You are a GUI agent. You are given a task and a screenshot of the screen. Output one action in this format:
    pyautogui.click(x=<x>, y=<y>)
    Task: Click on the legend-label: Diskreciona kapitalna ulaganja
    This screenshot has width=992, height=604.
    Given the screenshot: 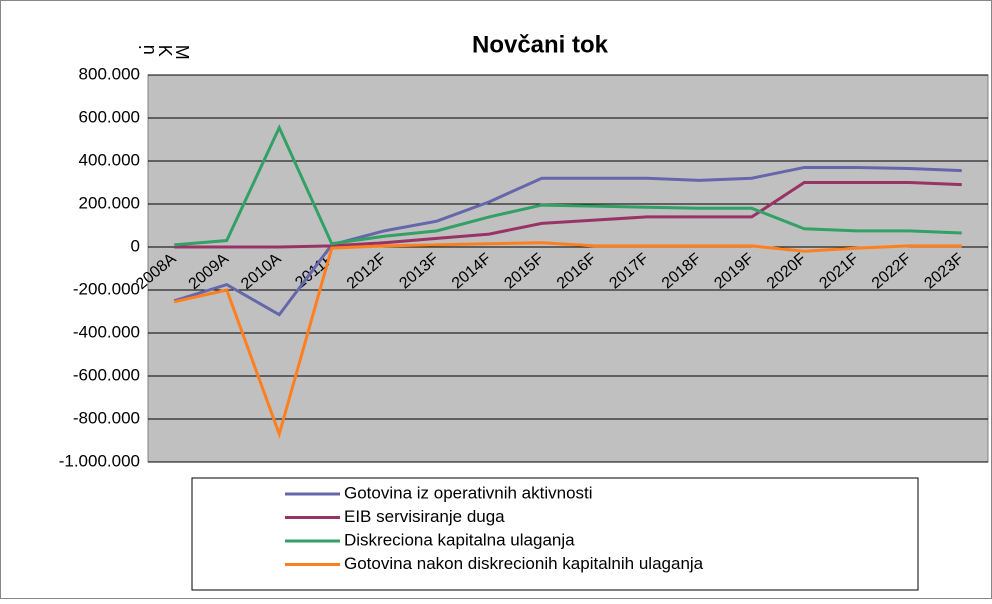 What is the action you would take?
    pyautogui.click(x=459, y=539)
    